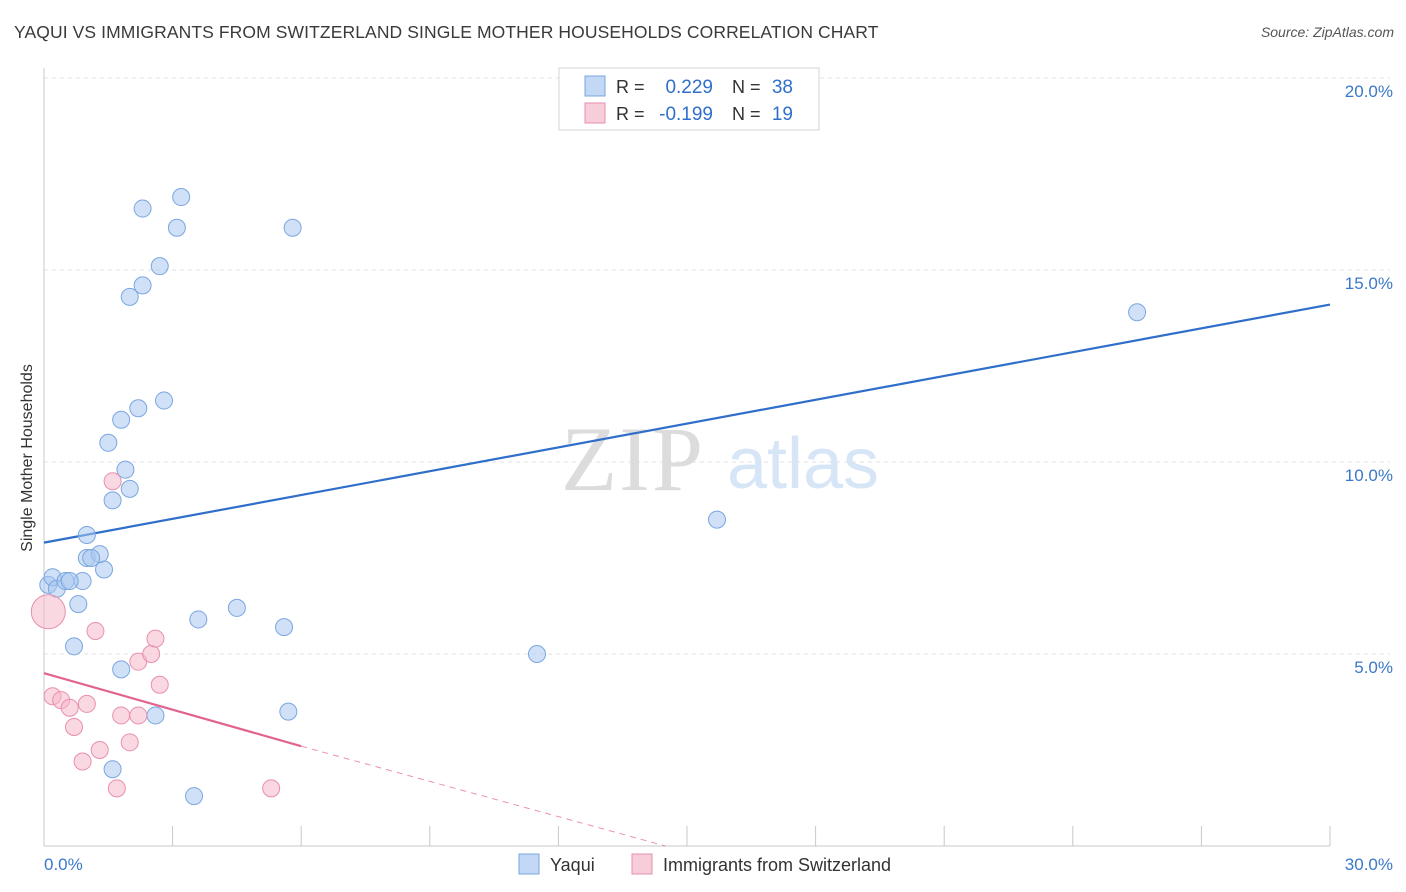  I want to click on trend-line, so click(172, 710).